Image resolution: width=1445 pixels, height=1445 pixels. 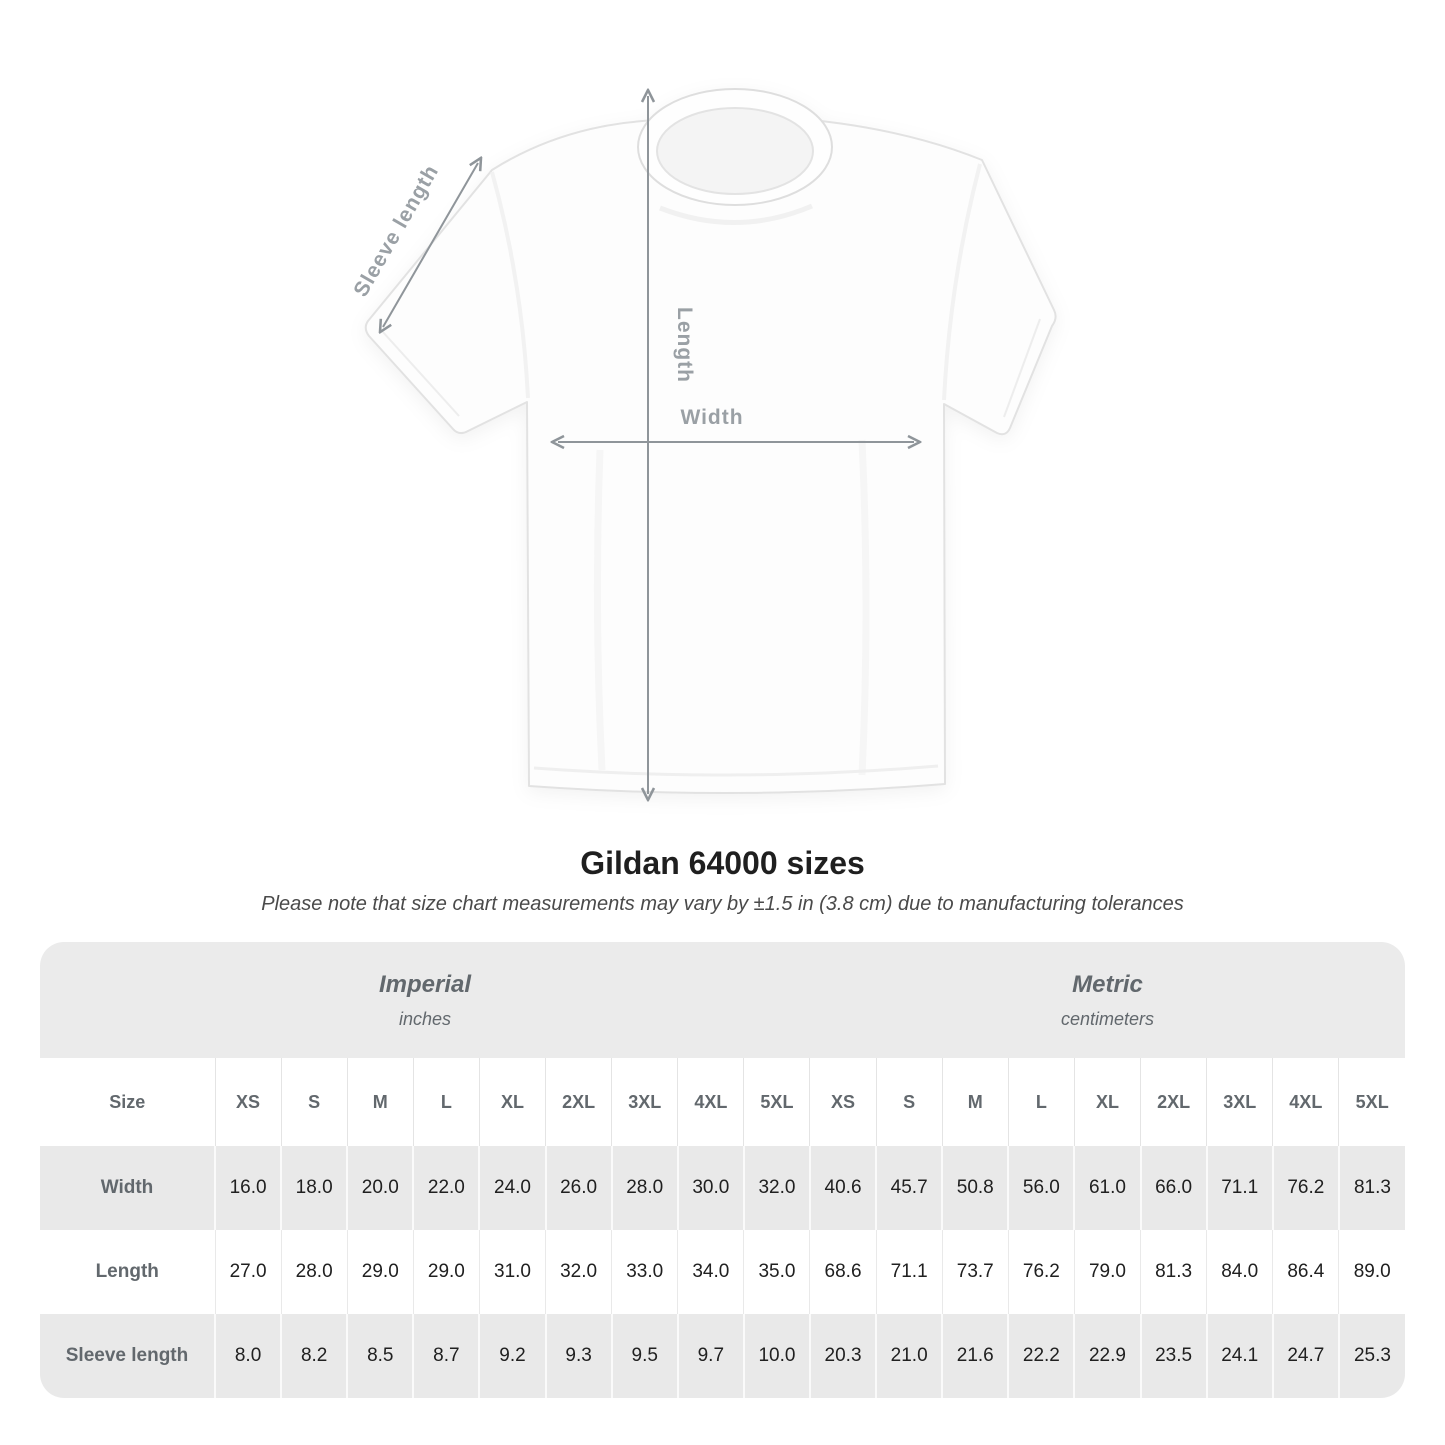 What do you see at coordinates (512, 1356) in the screenshot?
I see `value-cell: 9.2` at bounding box center [512, 1356].